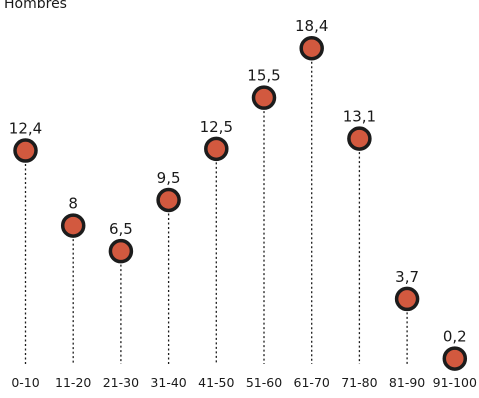 Image resolution: width=479 pixels, height=398 pixels. Describe the element at coordinates (73, 204) in the screenshot. I see `data-label: 8` at that location.